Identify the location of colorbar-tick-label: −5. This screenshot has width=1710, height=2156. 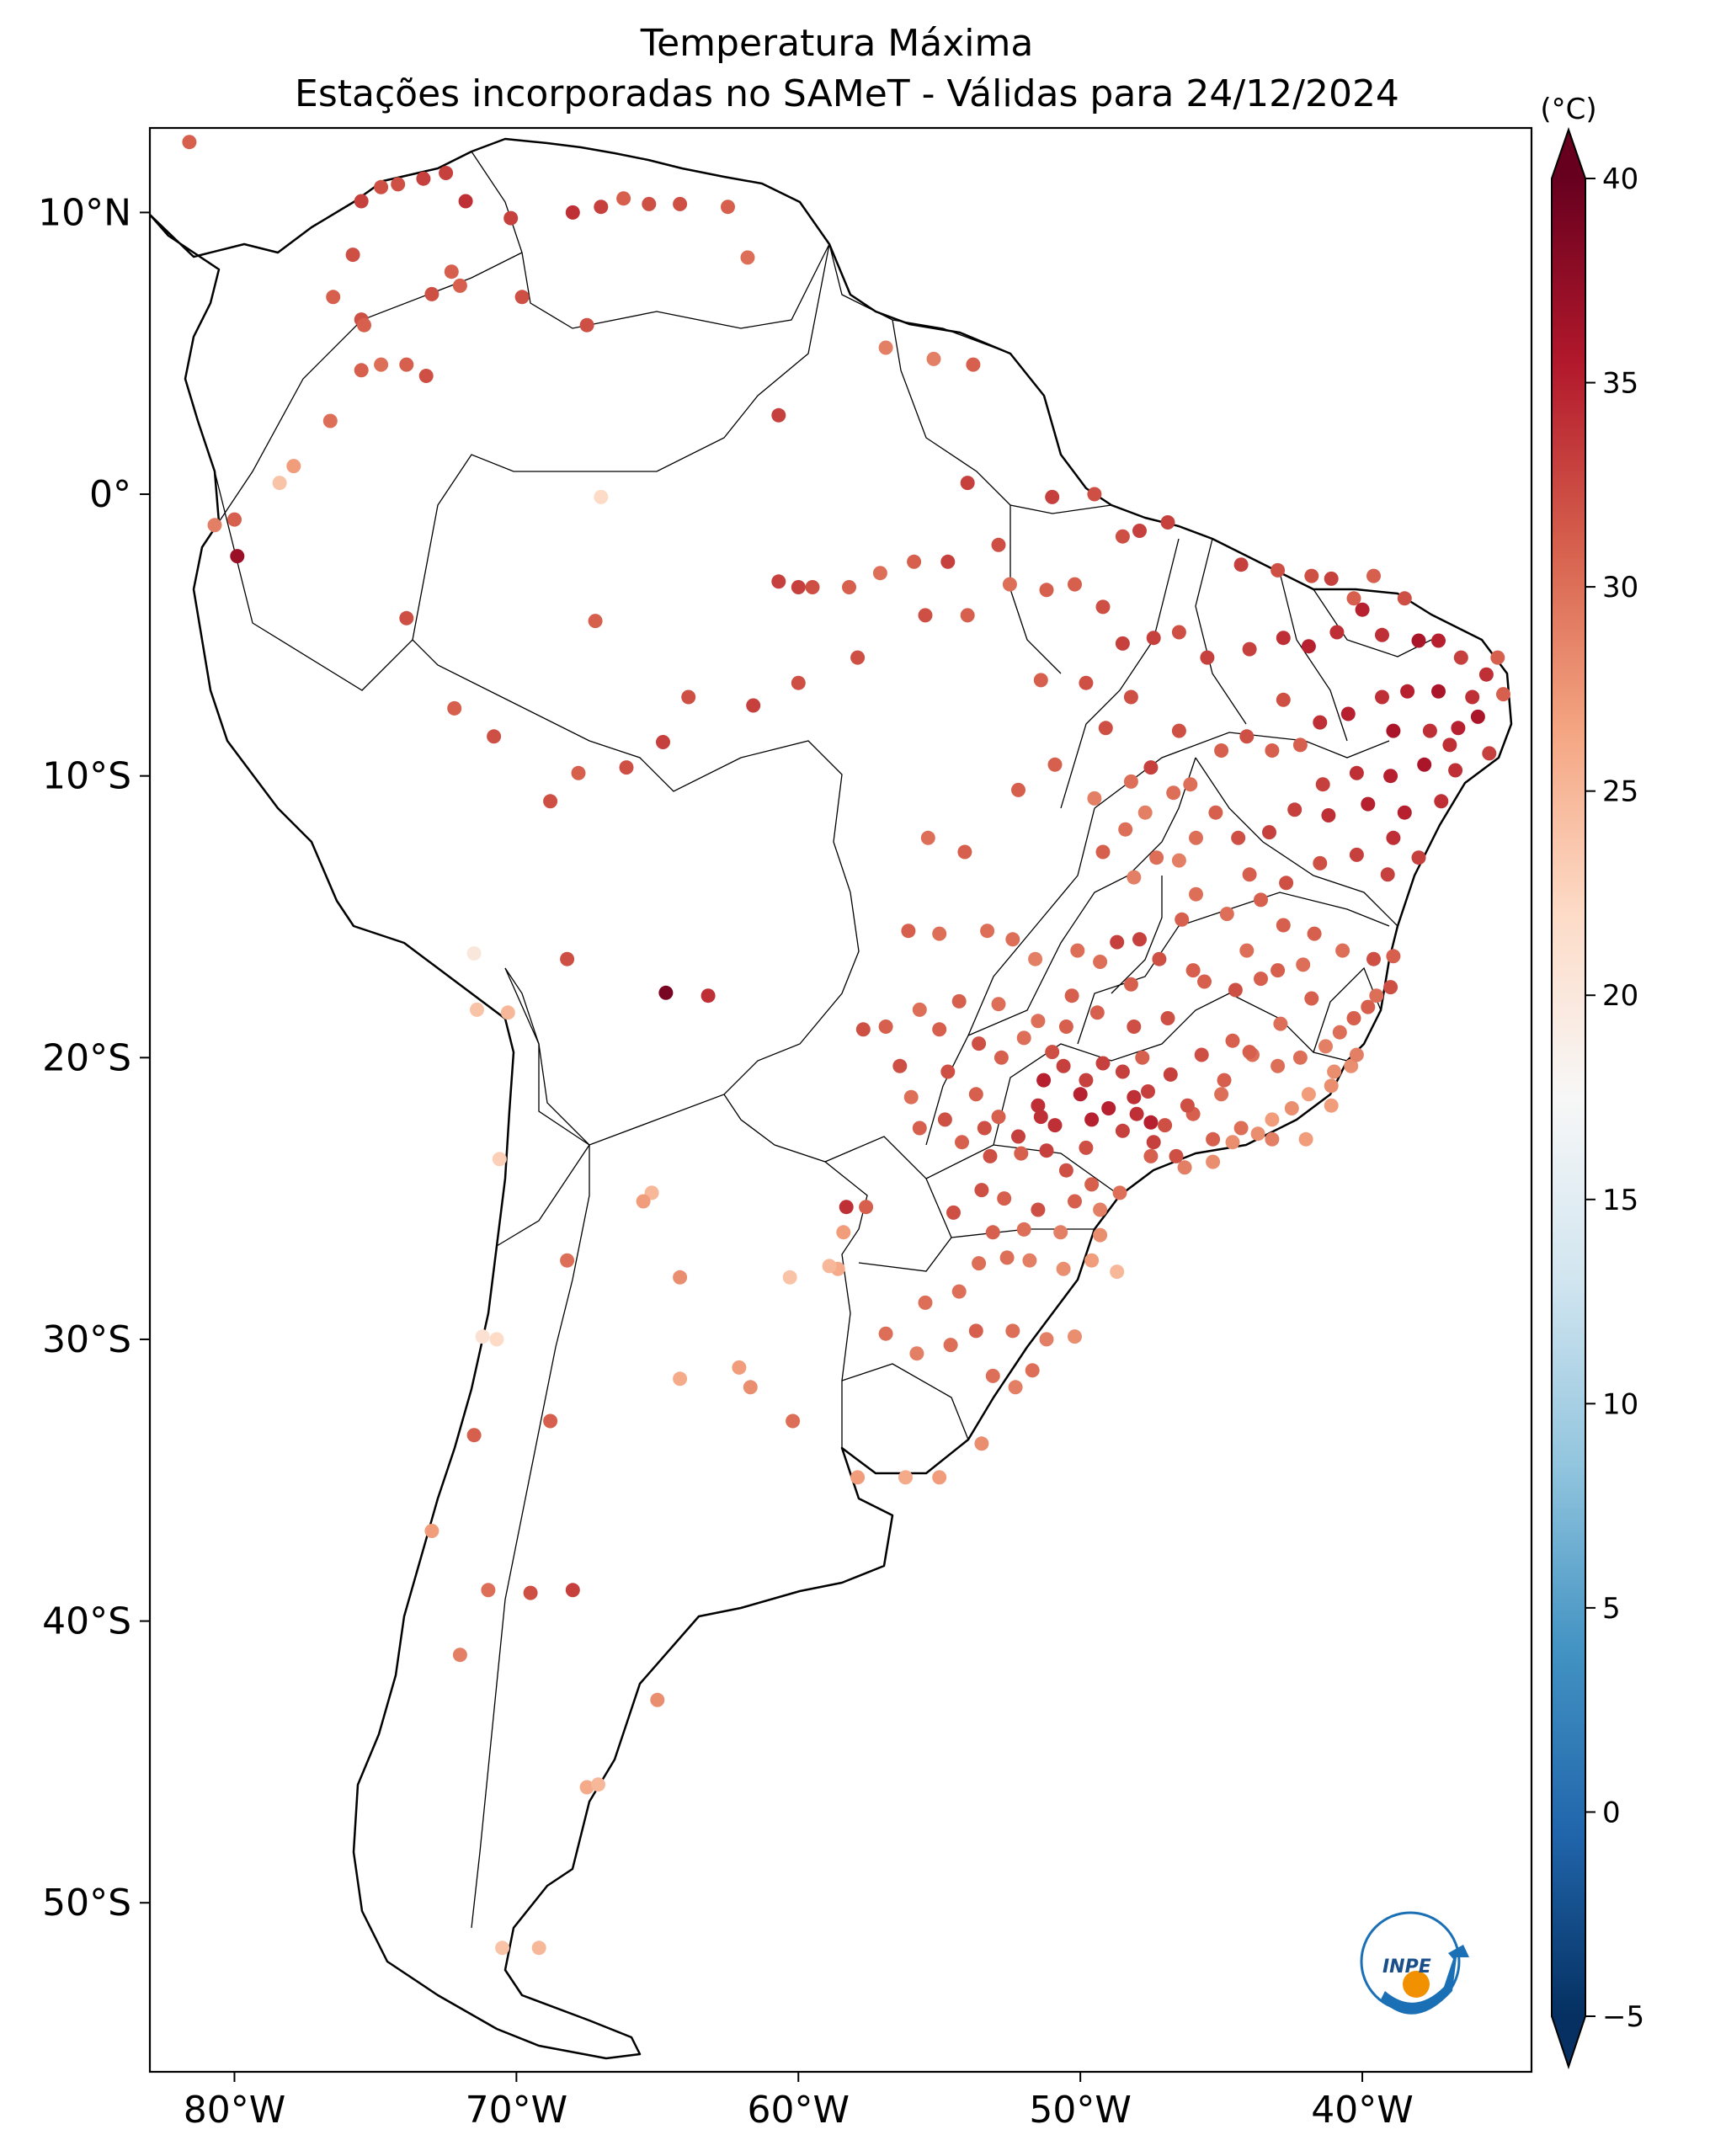
(1623, 2017).